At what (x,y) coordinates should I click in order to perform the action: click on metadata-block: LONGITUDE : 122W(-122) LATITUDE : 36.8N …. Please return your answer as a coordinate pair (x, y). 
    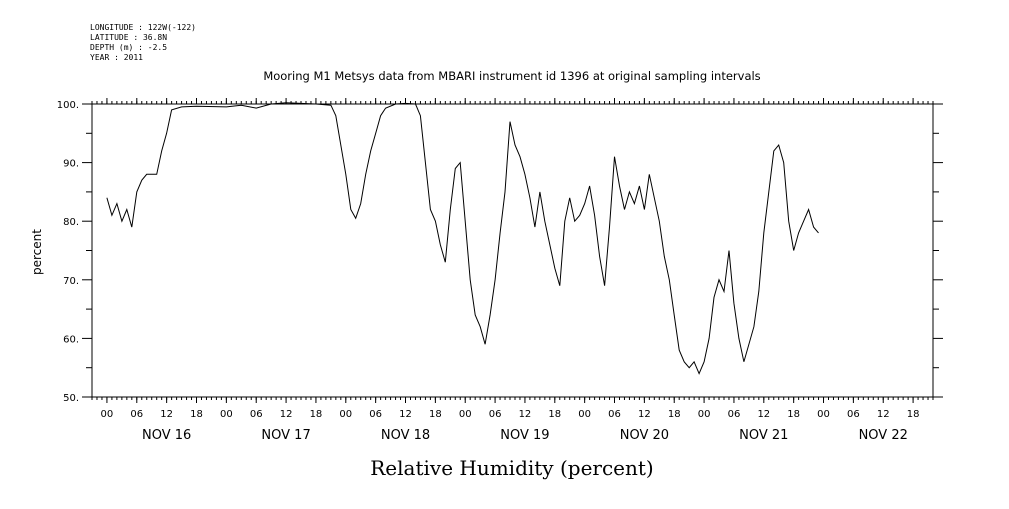
    Looking at the image, I should click on (143, 42).